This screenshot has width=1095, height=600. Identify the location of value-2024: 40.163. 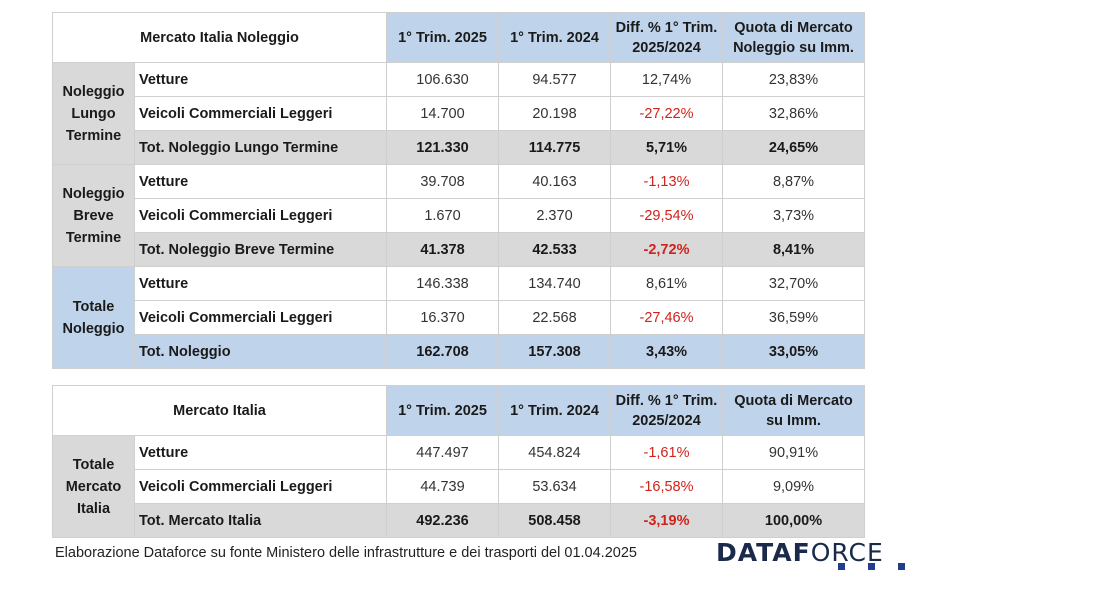
(554, 181).